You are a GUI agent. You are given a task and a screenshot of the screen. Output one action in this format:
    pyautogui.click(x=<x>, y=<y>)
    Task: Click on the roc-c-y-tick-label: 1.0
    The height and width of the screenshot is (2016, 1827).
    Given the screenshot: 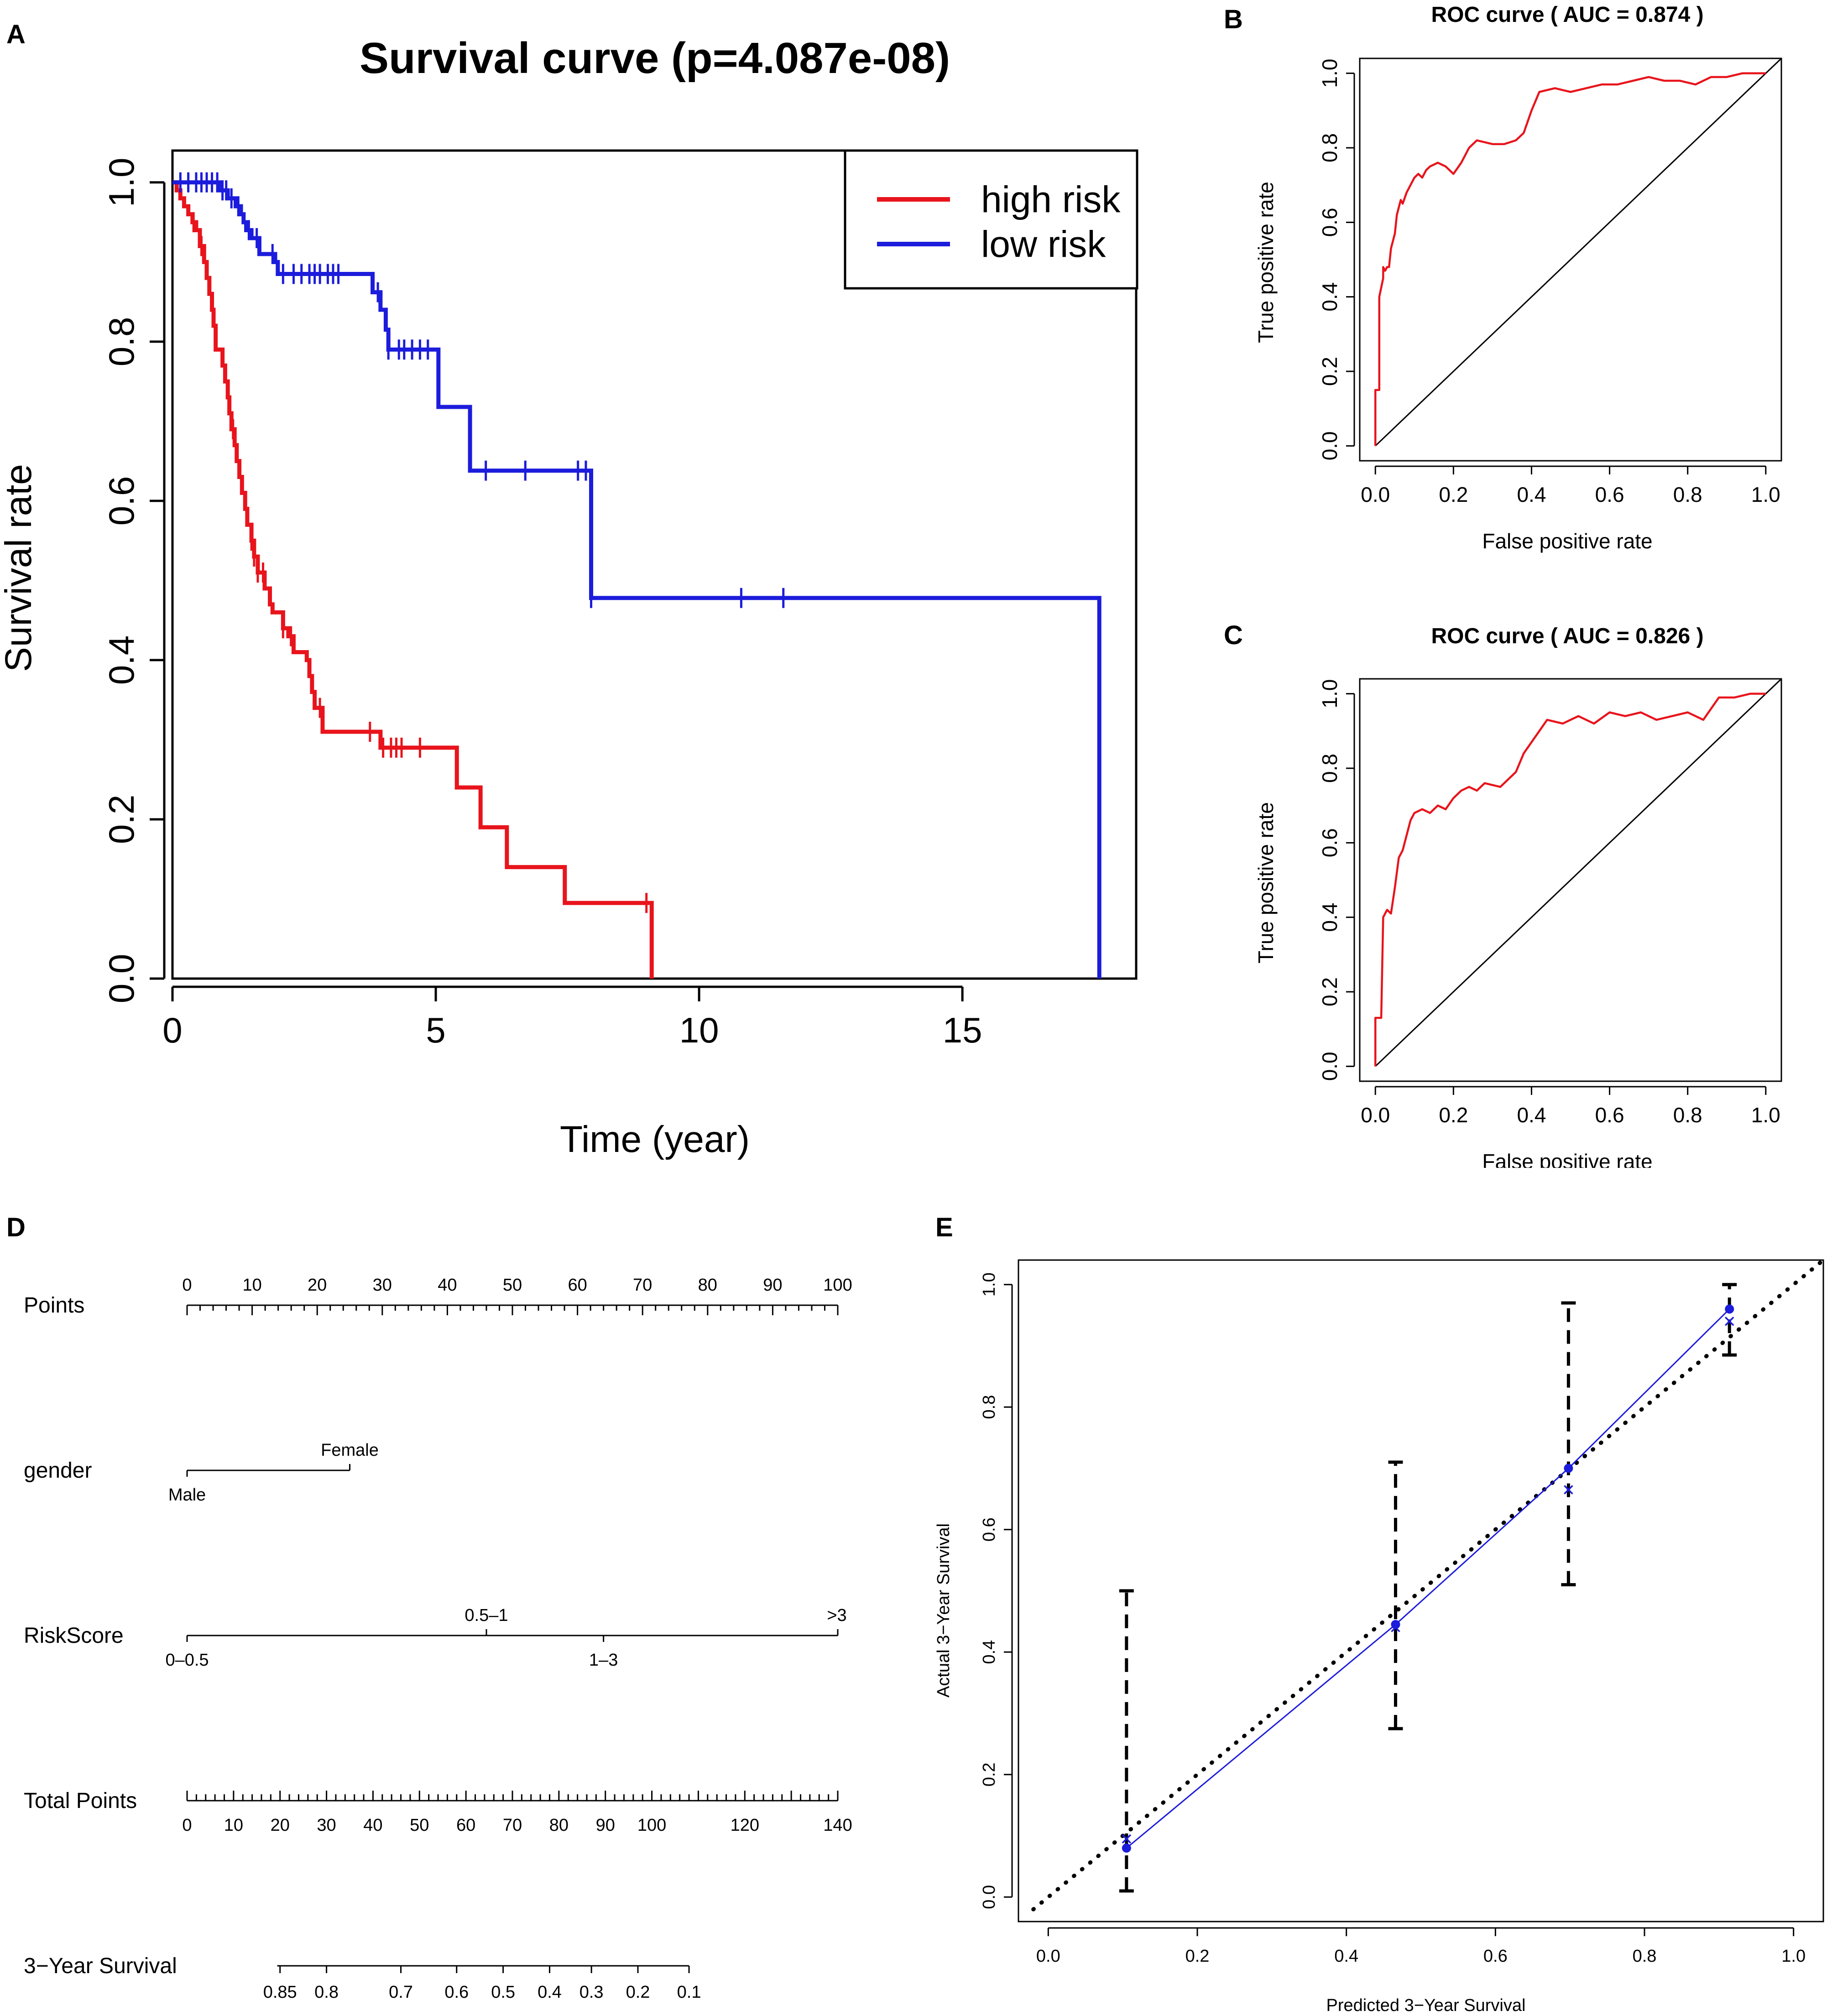 What is the action you would take?
    pyautogui.click(x=1330, y=693)
    